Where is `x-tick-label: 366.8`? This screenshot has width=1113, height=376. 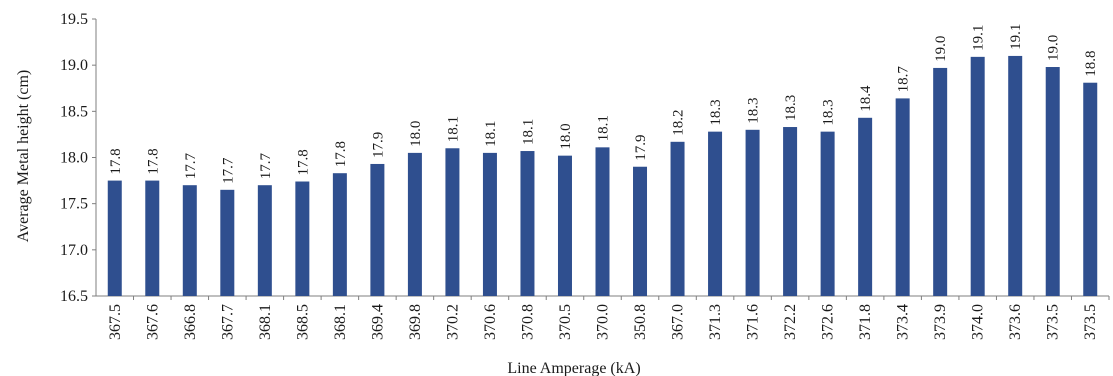
x-tick-label: 366.8 is located at coordinates (190, 322).